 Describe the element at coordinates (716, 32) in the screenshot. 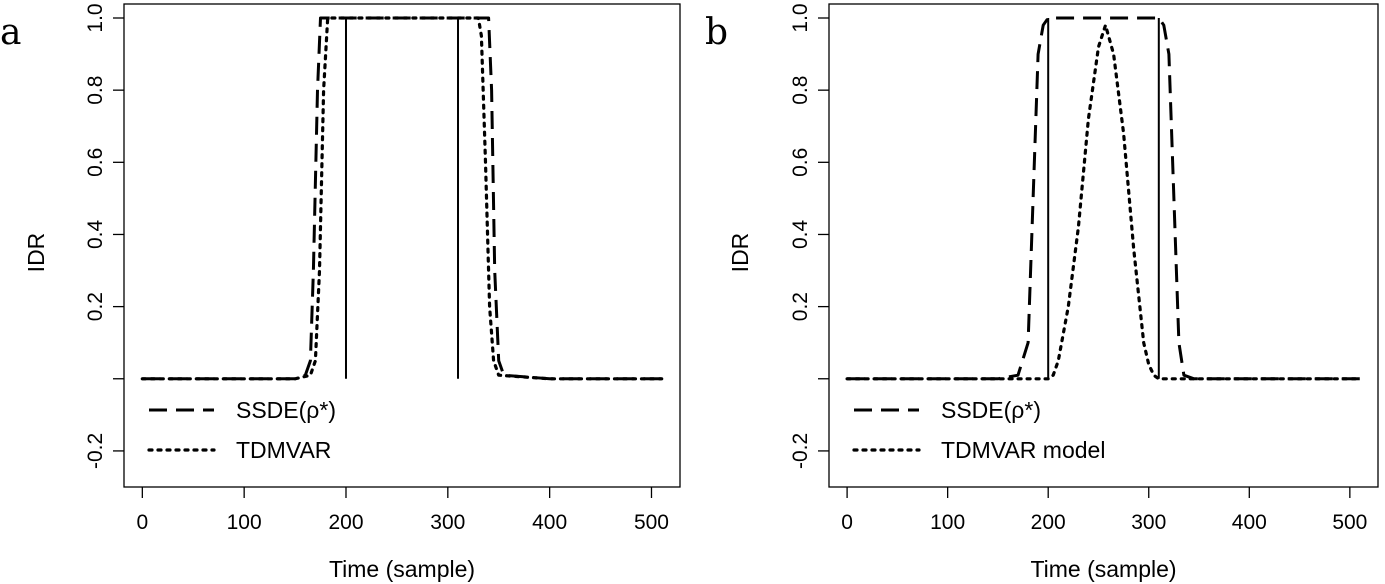

I see `panel-letter: b` at that location.